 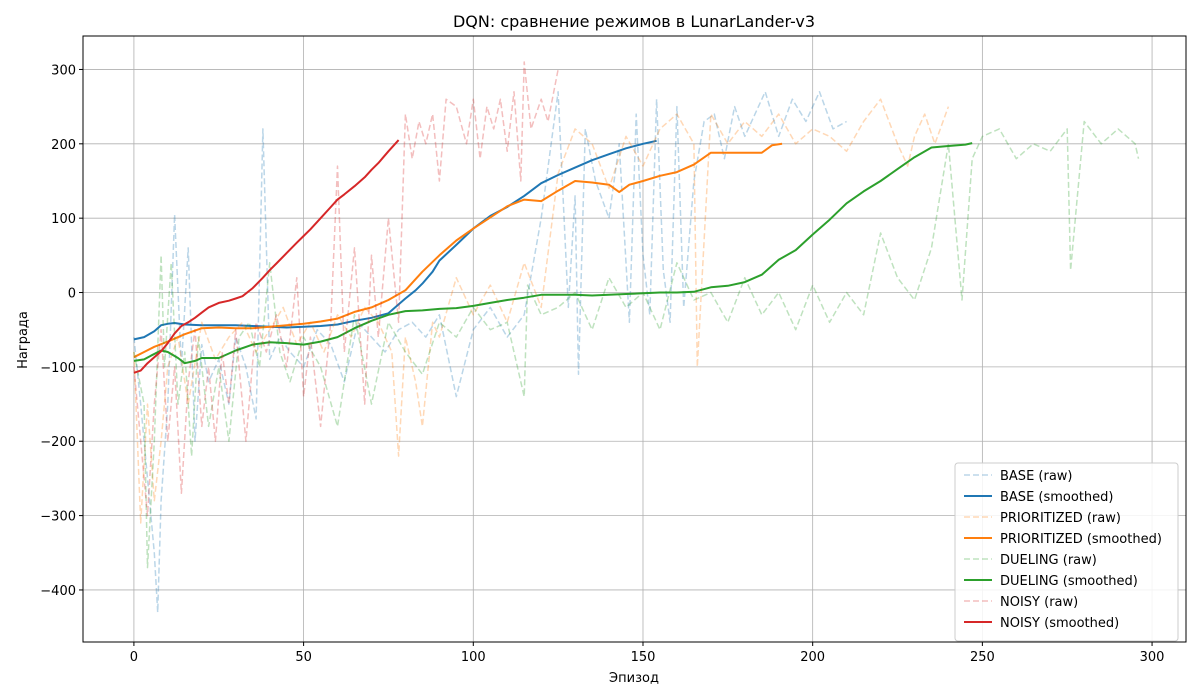 What do you see at coordinates (266, 256) in the screenshot?
I see `series-line-noisy-smoothed` at bounding box center [266, 256].